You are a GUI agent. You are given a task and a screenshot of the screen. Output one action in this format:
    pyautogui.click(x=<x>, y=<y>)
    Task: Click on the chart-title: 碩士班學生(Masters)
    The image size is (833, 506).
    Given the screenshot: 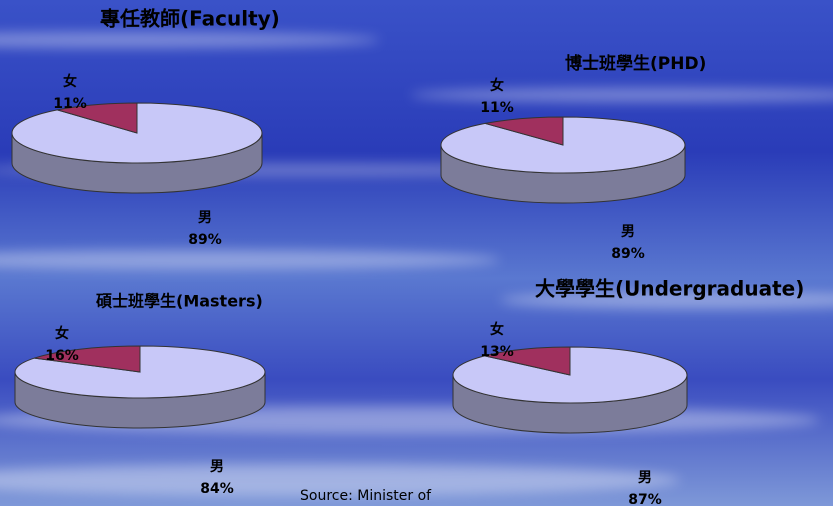 What is the action you would take?
    pyautogui.click(x=179, y=301)
    